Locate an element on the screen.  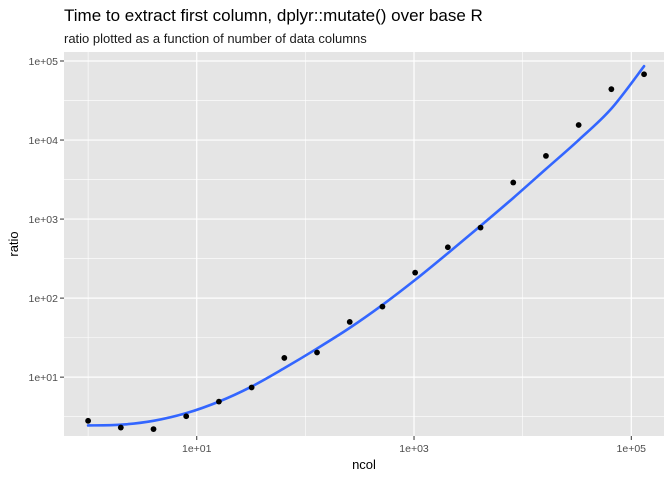
y-axis-title: ratio is located at coordinates (13, 243).